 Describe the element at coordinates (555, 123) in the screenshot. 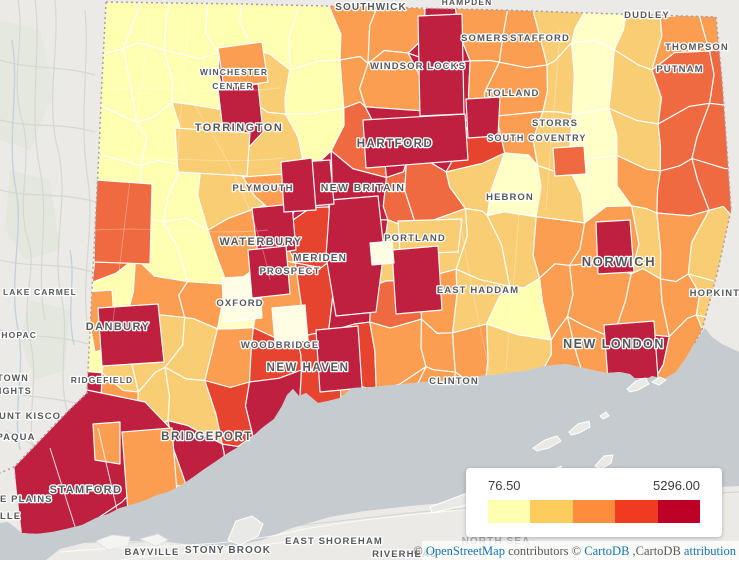

I see `svg-text: STORRS` at that location.